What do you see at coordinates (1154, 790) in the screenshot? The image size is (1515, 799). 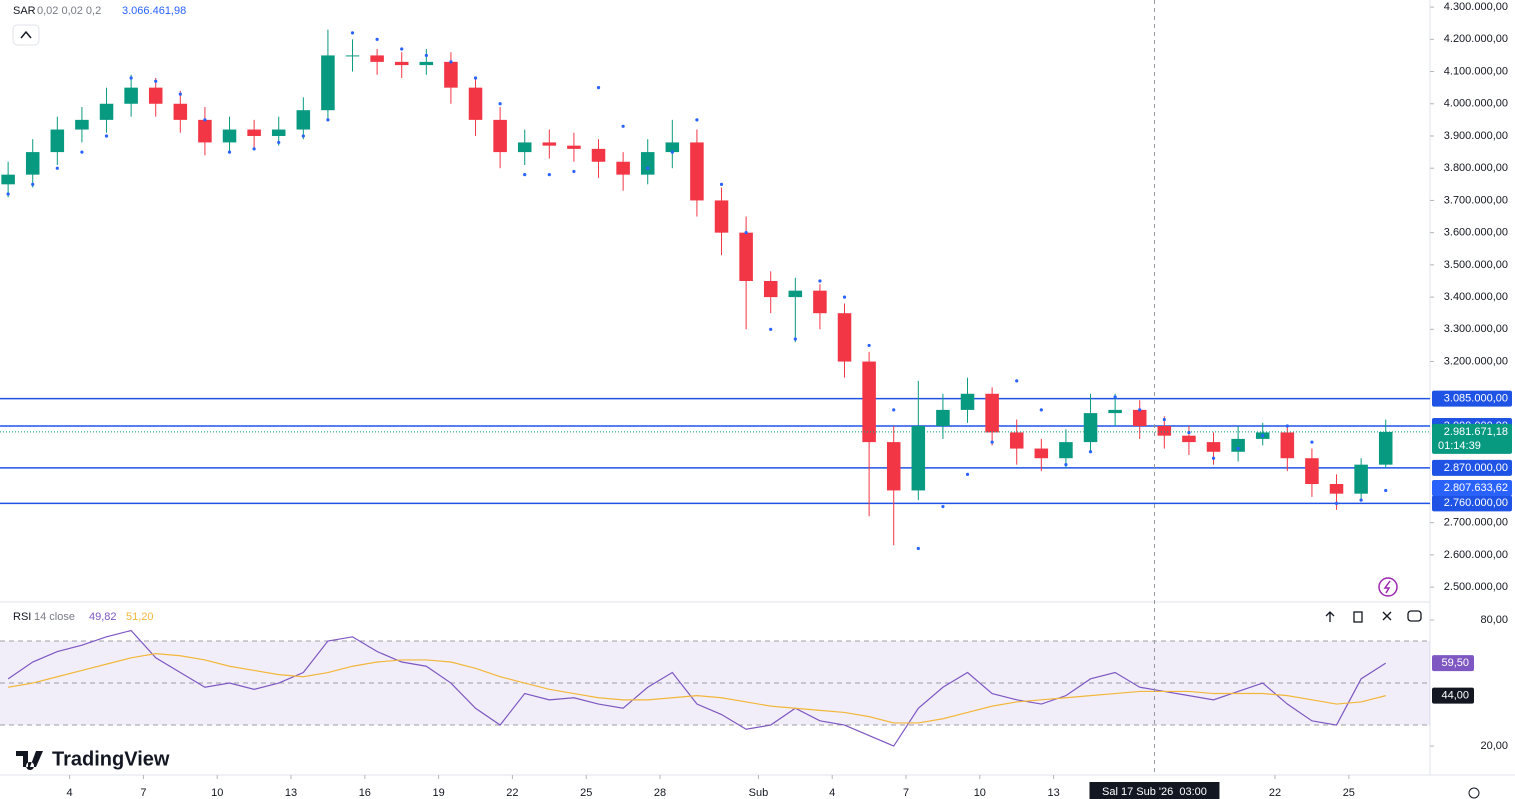 I see `crosshair-label-box` at bounding box center [1154, 790].